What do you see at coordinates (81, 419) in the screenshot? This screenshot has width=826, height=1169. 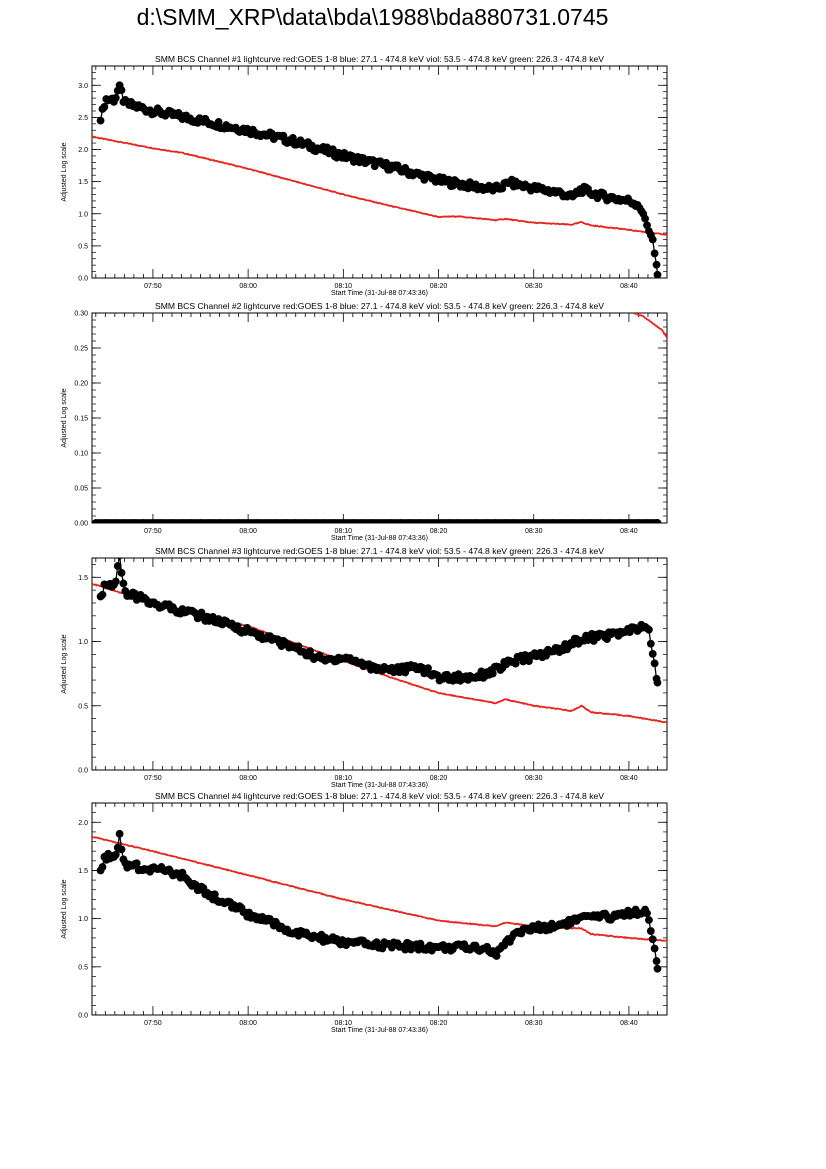 I see `y-tick-label: 0.15` at bounding box center [81, 419].